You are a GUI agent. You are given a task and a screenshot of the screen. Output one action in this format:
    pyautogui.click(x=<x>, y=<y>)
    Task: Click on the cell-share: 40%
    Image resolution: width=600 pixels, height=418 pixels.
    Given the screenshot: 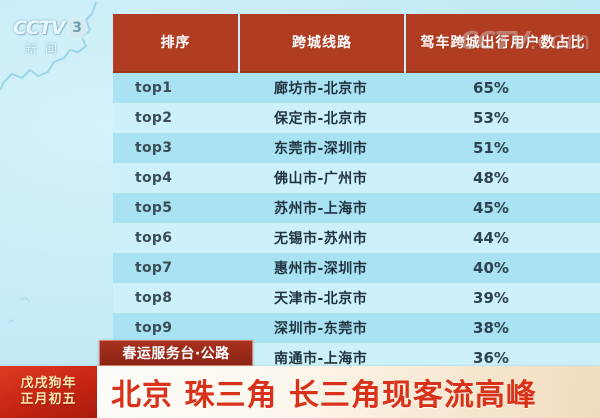 What is the action you would take?
    pyautogui.click(x=519, y=268)
    